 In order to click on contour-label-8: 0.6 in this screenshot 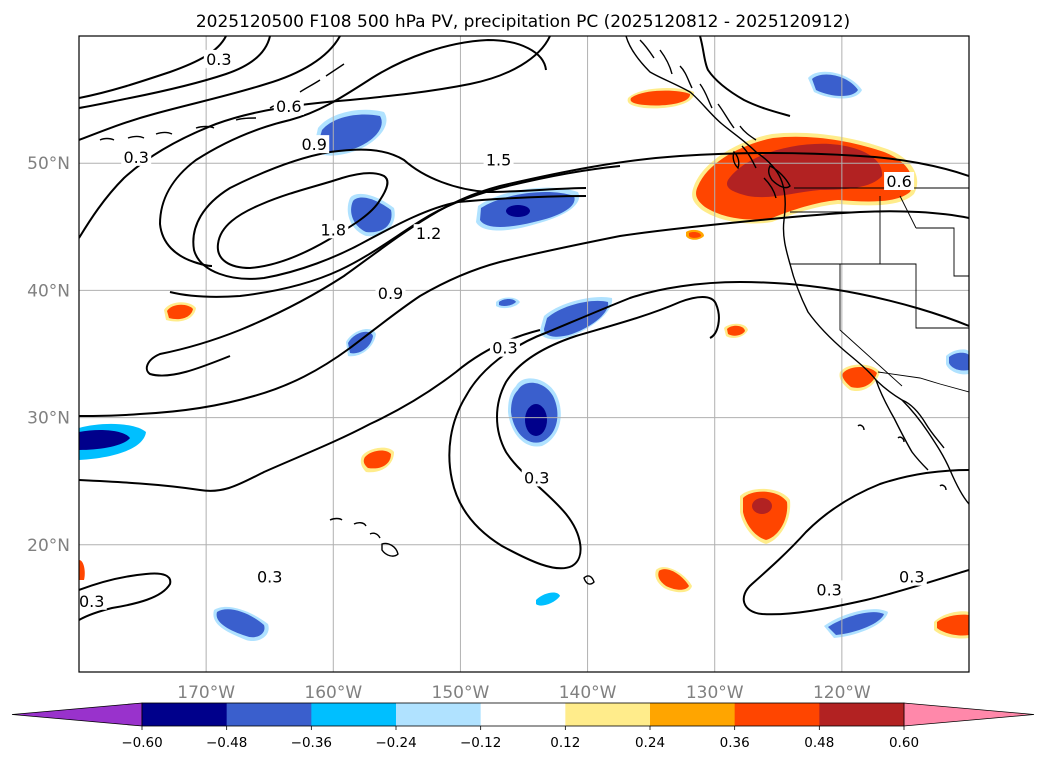, I will do `click(288, 106)`.